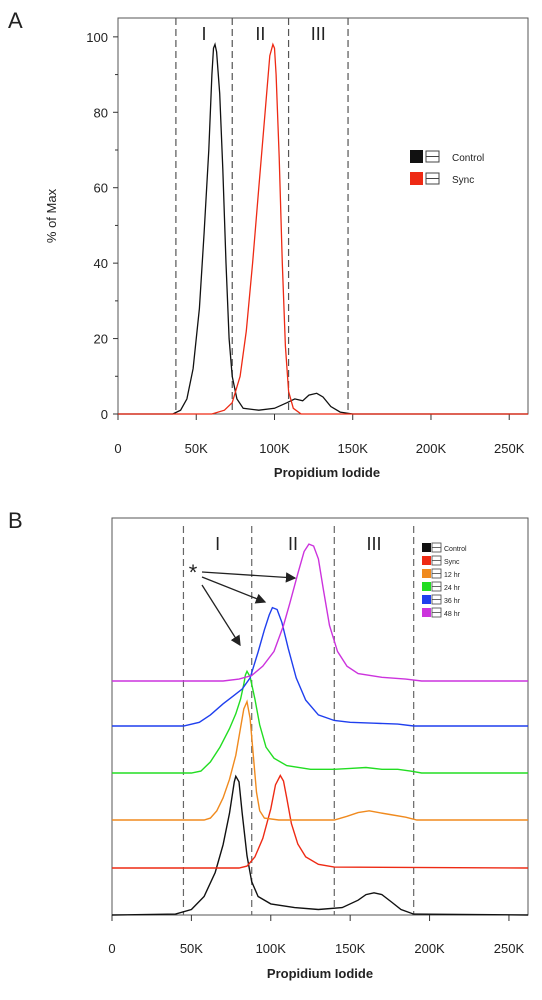 This screenshot has height=1000, width=542. I want to click on legend-label: 48 hr, so click(452, 614).